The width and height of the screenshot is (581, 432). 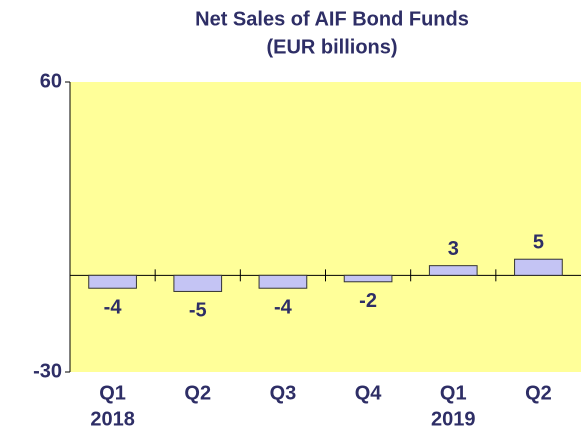 I want to click on data-label: -5, so click(x=198, y=311).